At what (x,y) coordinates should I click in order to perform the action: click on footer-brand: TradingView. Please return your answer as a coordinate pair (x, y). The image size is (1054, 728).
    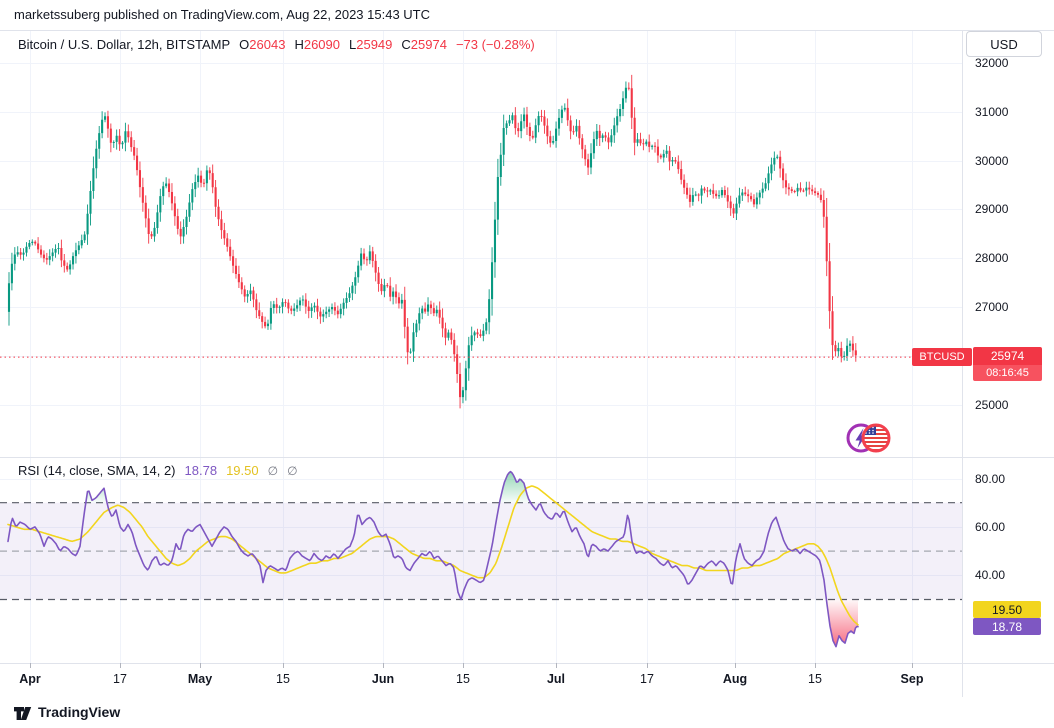
    Looking at the image, I should click on (79, 712).